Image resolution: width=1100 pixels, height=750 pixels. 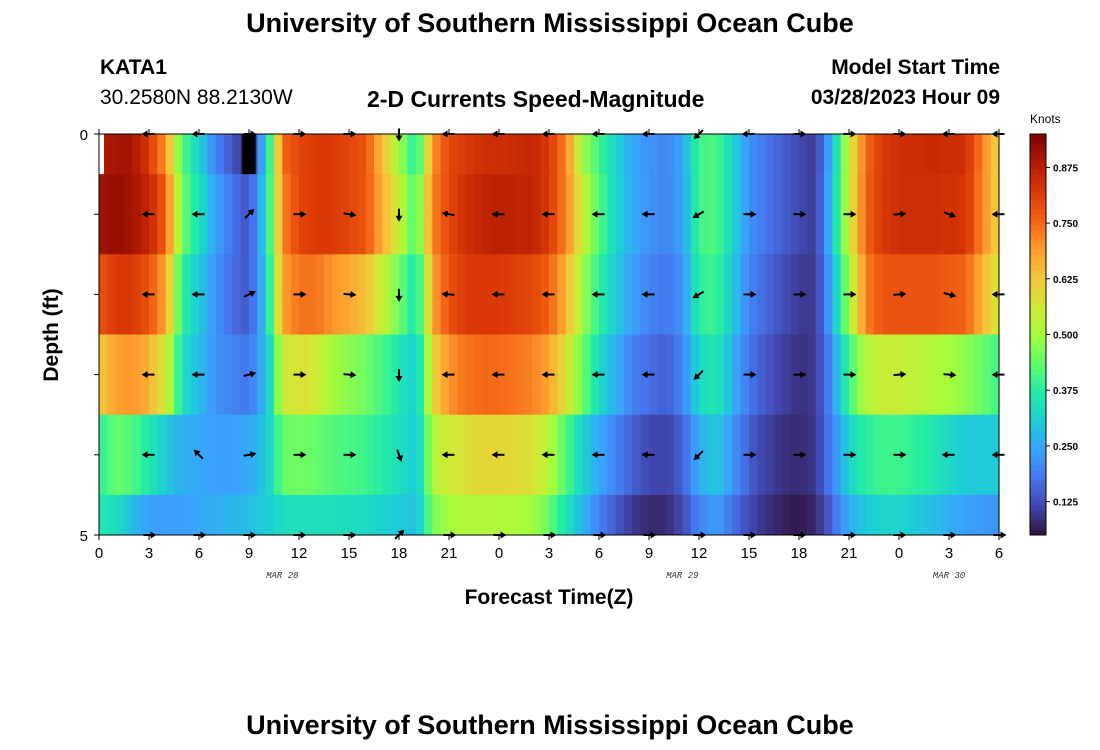 What do you see at coordinates (449, 553) in the screenshot?
I see `x-tick-label: 21` at bounding box center [449, 553].